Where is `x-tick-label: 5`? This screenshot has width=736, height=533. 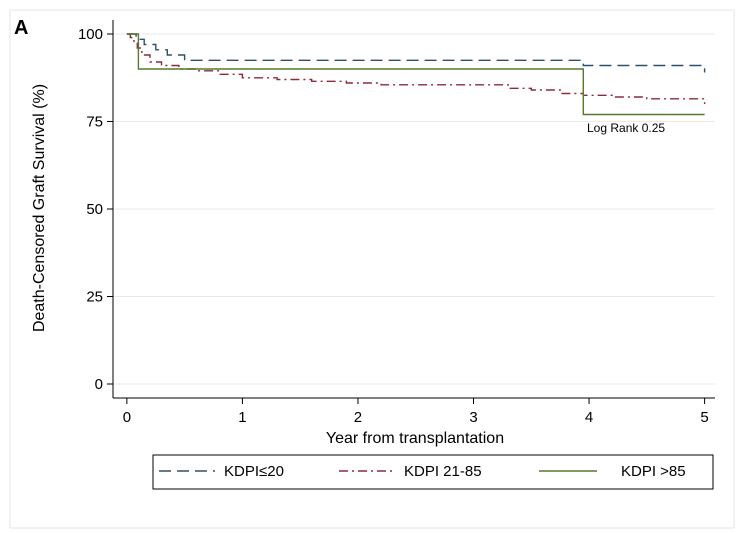 x-tick-label: 5 is located at coordinates (704, 417).